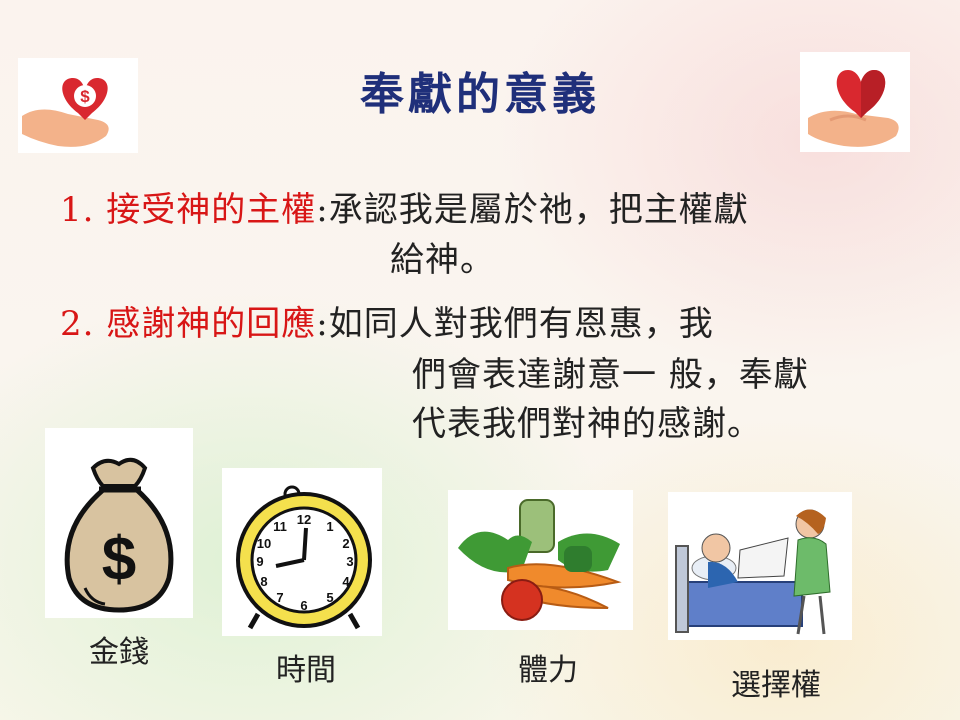  What do you see at coordinates (548, 670) in the screenshot?
I see `caption-strength: 體力` at bounding box center [548, 670].